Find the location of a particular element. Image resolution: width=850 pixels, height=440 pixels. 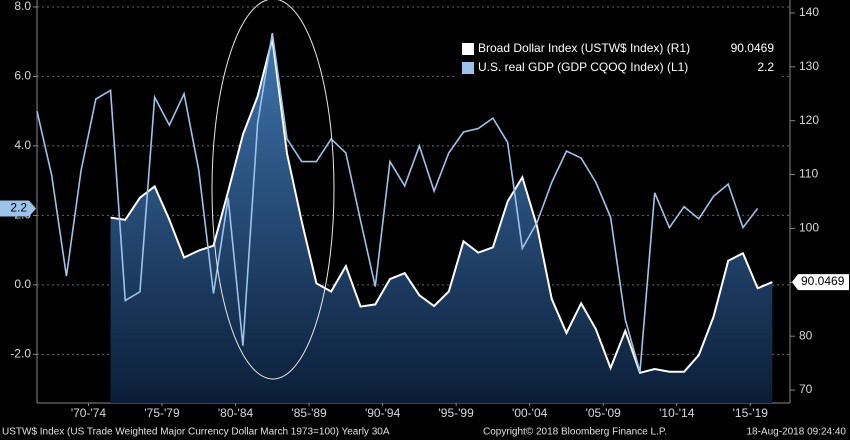

y2-tick-label: 80 is located at coordinates (806, 335).